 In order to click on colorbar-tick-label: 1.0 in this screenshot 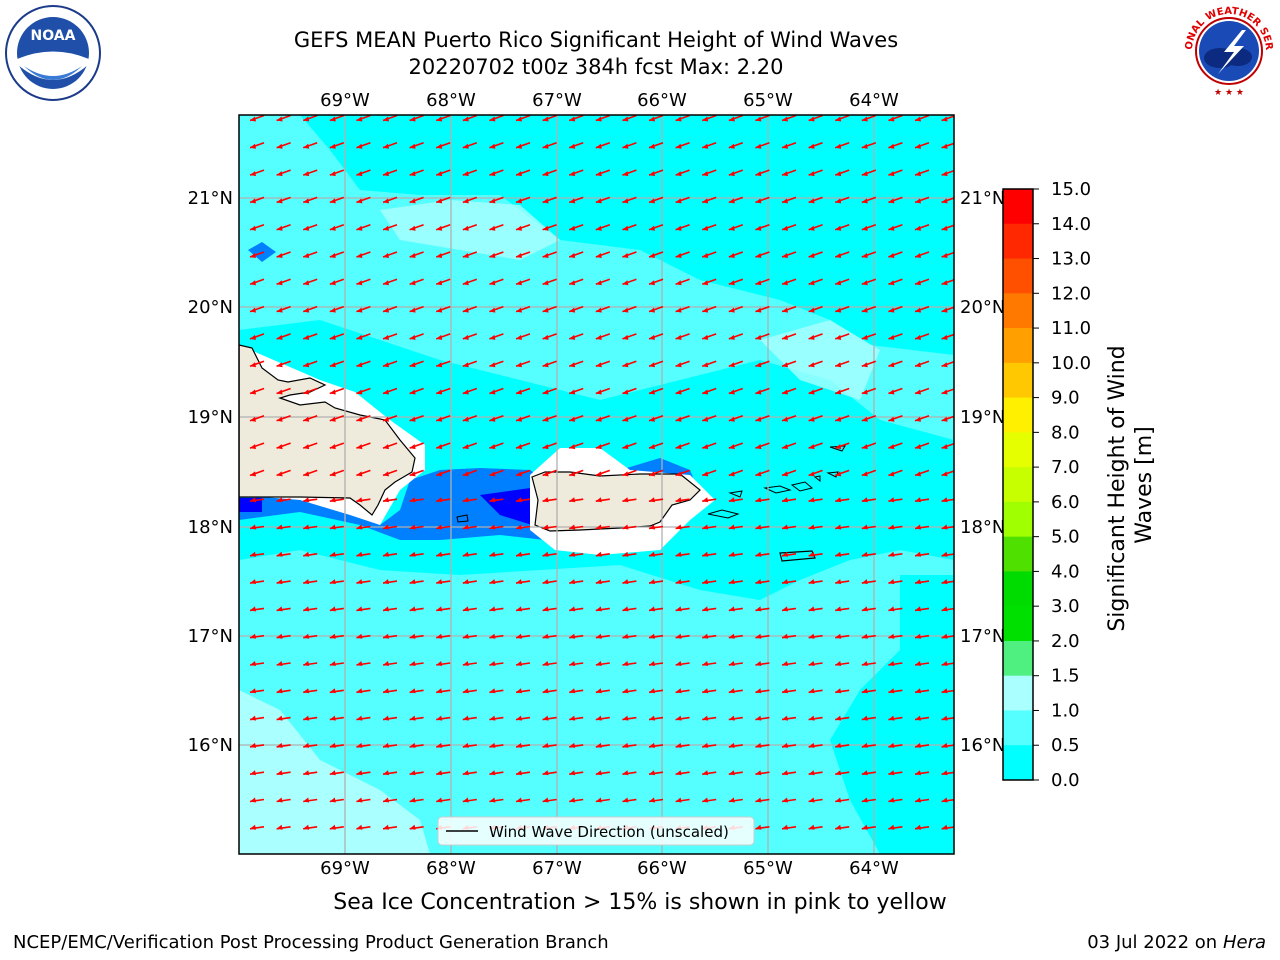, I will do `click(1065, 710)`.